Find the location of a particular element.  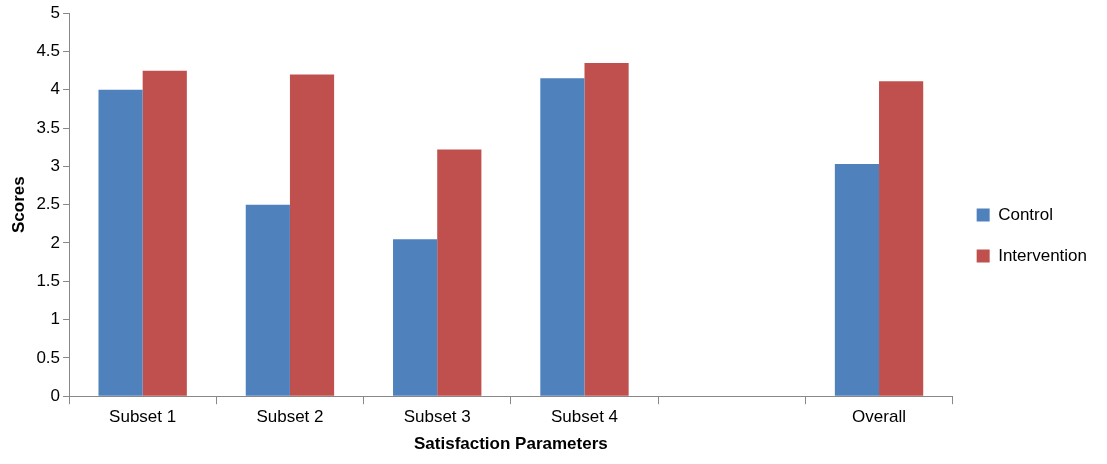

y-tick-label: 1.5 is located at coordinates (48, 280).